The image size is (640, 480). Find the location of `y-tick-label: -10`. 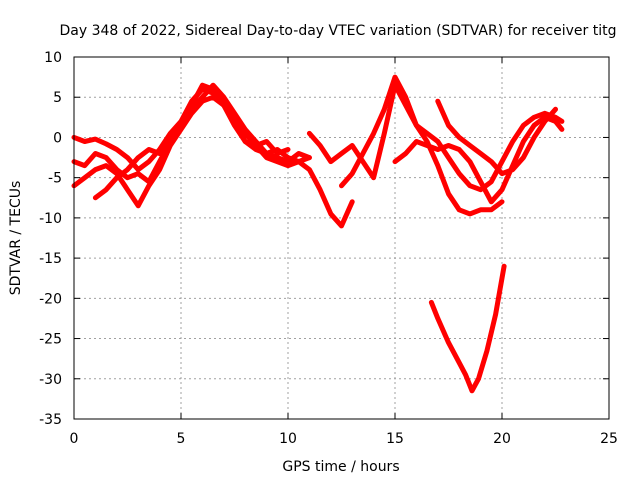

y-tick-label: -10 is located at coordinates (50, 219).